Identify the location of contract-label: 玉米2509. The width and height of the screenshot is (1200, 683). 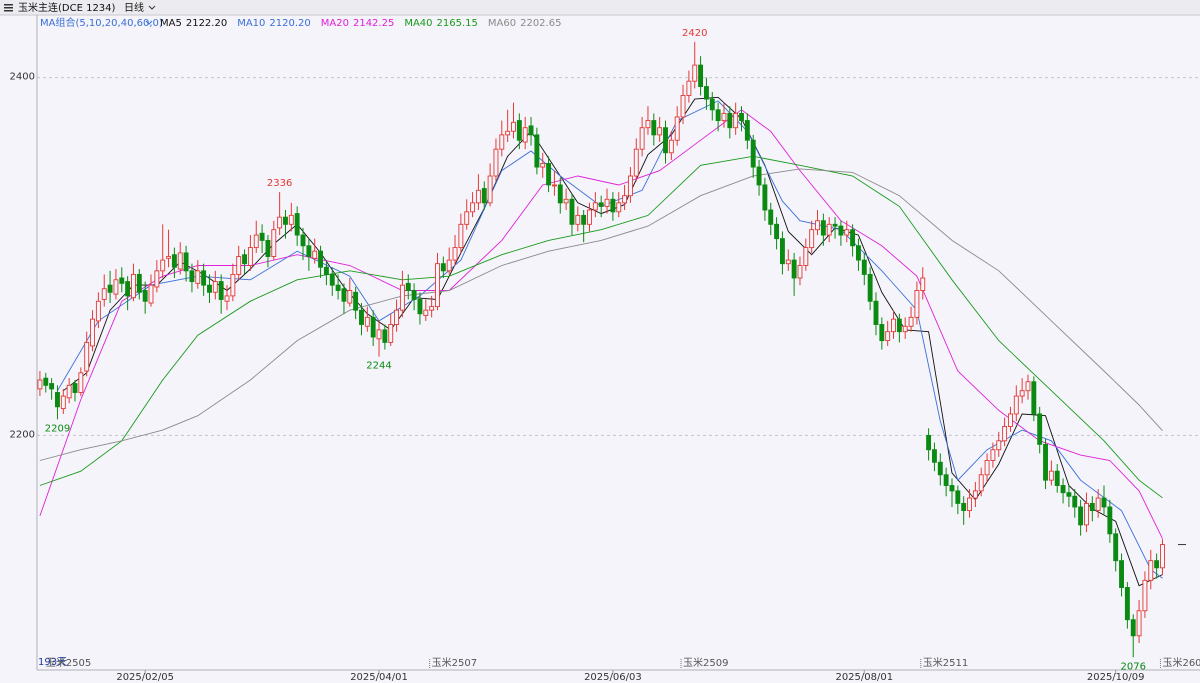
(705, 662).